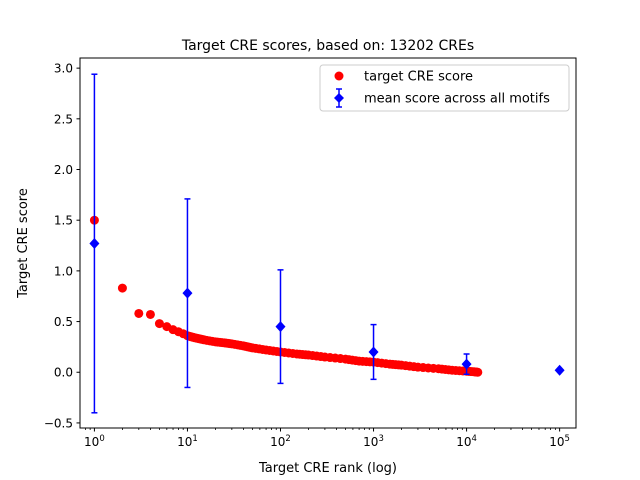 The width and height of the screenshot is (640, 480). What do you see at coordinates (327, 46) in the screenshot?
I see `chart-title: Target CRE scores, based on: 13202 CREs` at bounding box center [327, 46].